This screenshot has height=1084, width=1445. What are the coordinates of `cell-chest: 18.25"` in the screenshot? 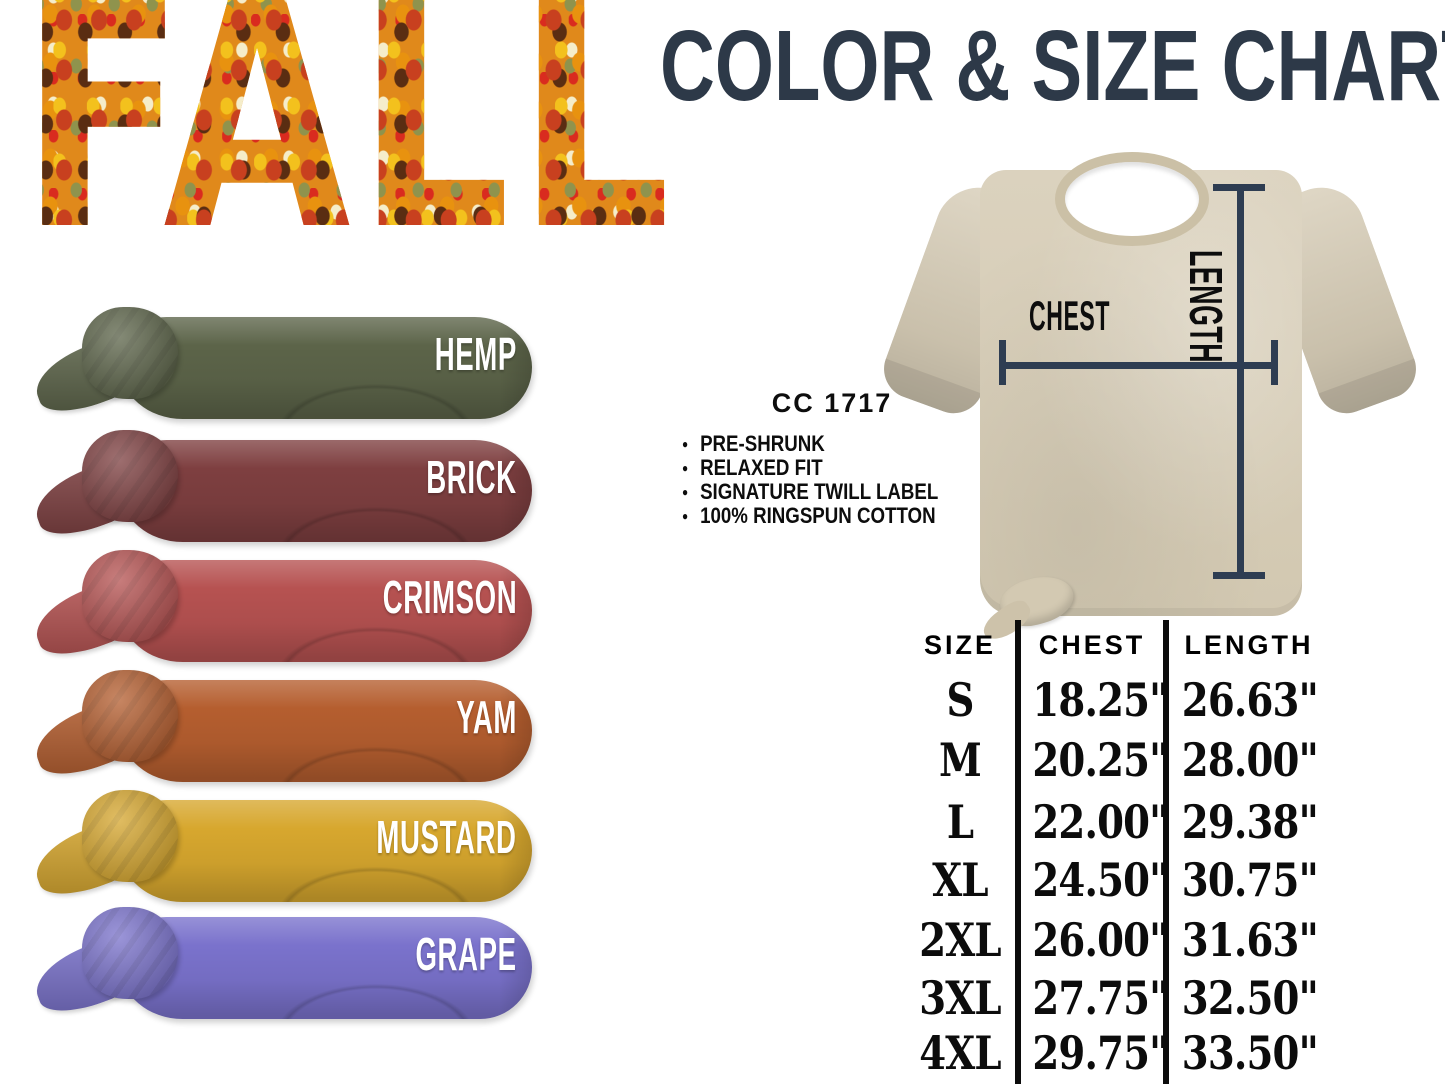 It's located at (1100, 700).